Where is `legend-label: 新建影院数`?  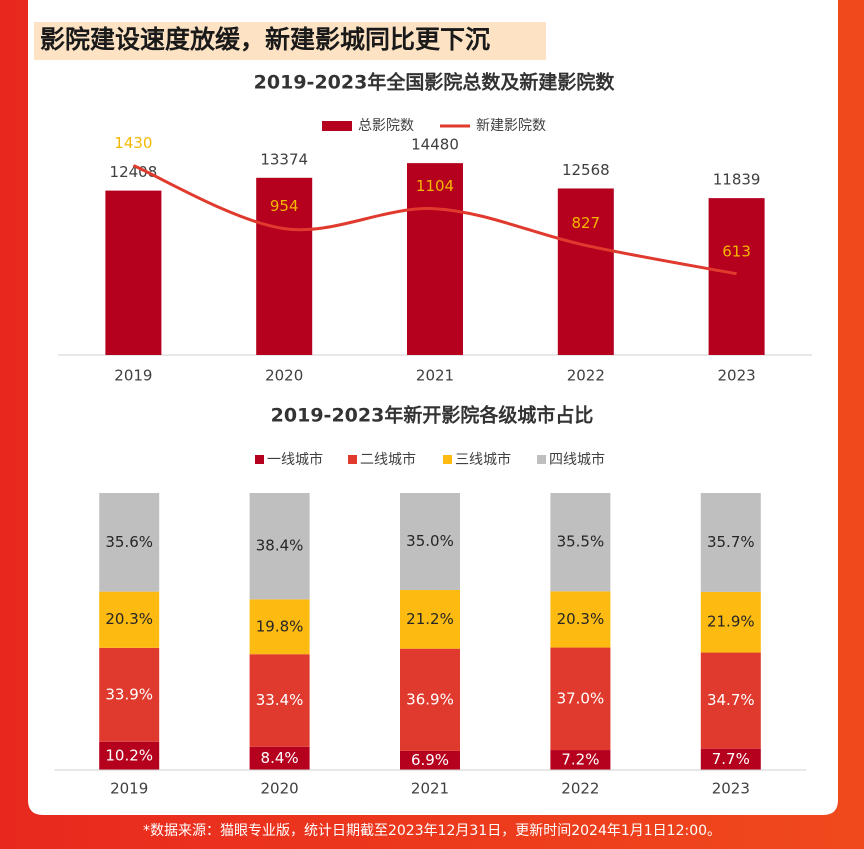 legend-label: 新建影院数 is located at coordinates (511, 126).